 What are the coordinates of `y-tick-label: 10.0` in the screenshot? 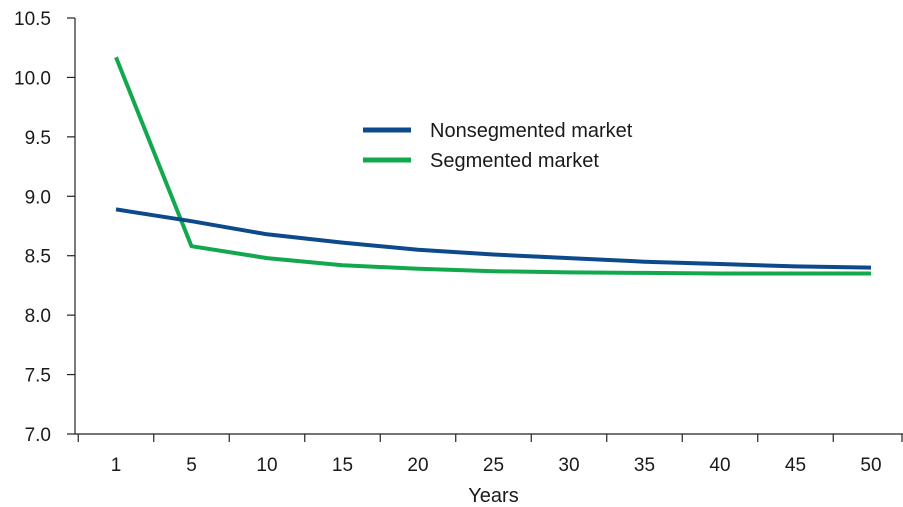 It's located at (32, 78).